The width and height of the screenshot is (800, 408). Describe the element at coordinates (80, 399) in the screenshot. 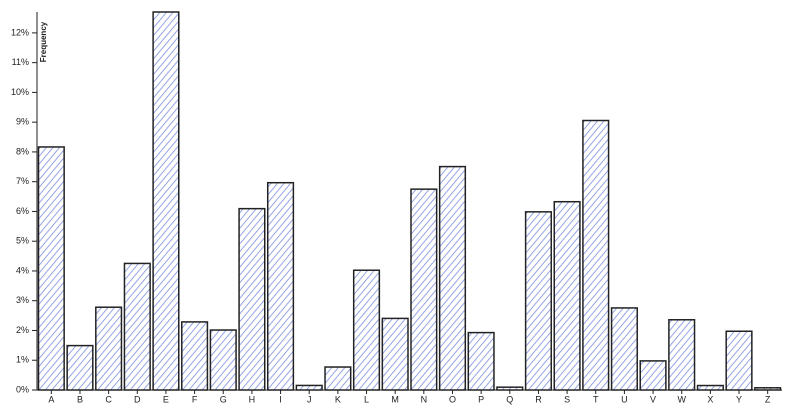

I see `x-tick-label: B` at that location.